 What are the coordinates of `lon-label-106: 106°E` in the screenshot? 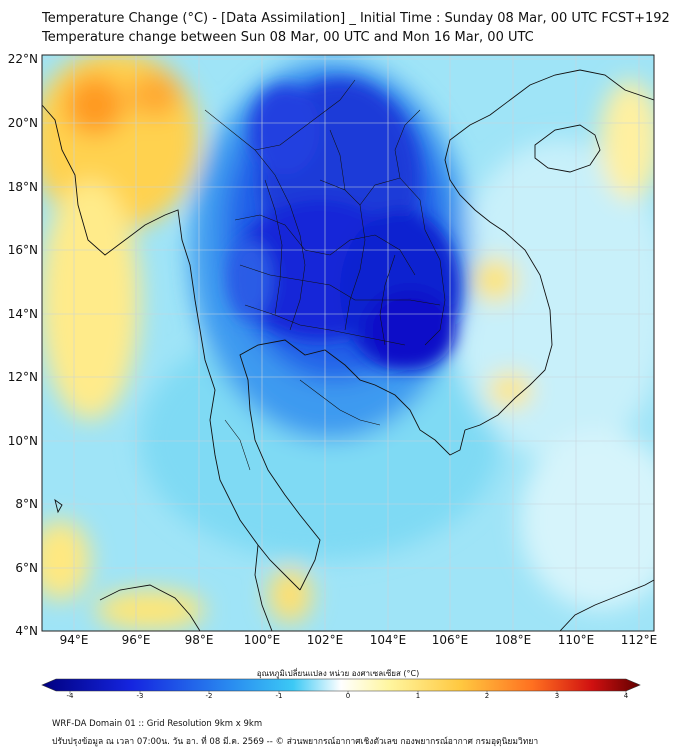 It's located at (450, 640).